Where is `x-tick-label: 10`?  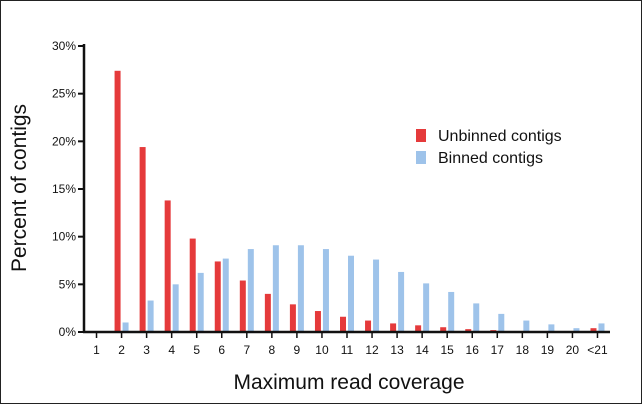 x-tick-label: 10 is located at coordinates (322, 350).